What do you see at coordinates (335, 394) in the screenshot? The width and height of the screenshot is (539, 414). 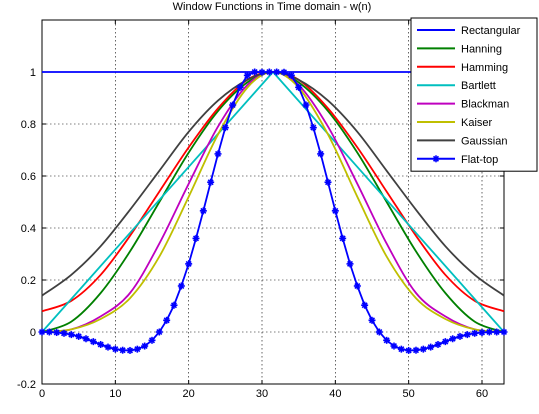 I see `x-tick-label: 40` at bounding box center [335, 394].